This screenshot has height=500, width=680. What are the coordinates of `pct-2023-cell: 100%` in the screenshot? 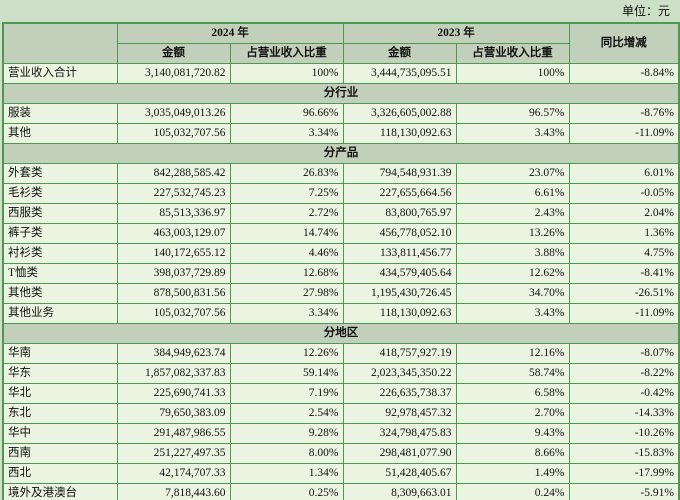 It's located at (512, 73).